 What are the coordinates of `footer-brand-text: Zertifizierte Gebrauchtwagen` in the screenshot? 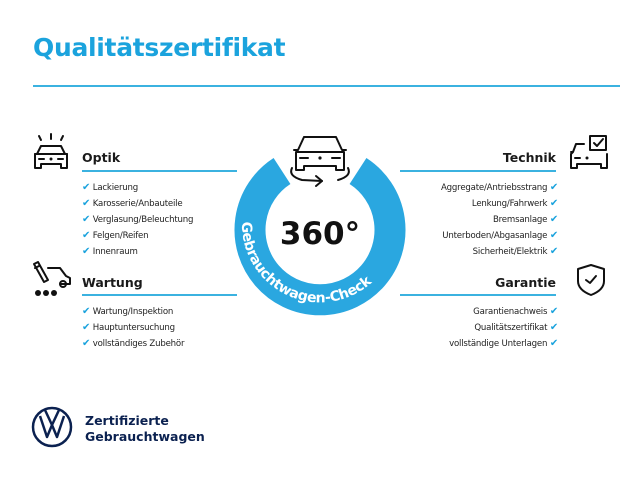 It's located at (145, 428).